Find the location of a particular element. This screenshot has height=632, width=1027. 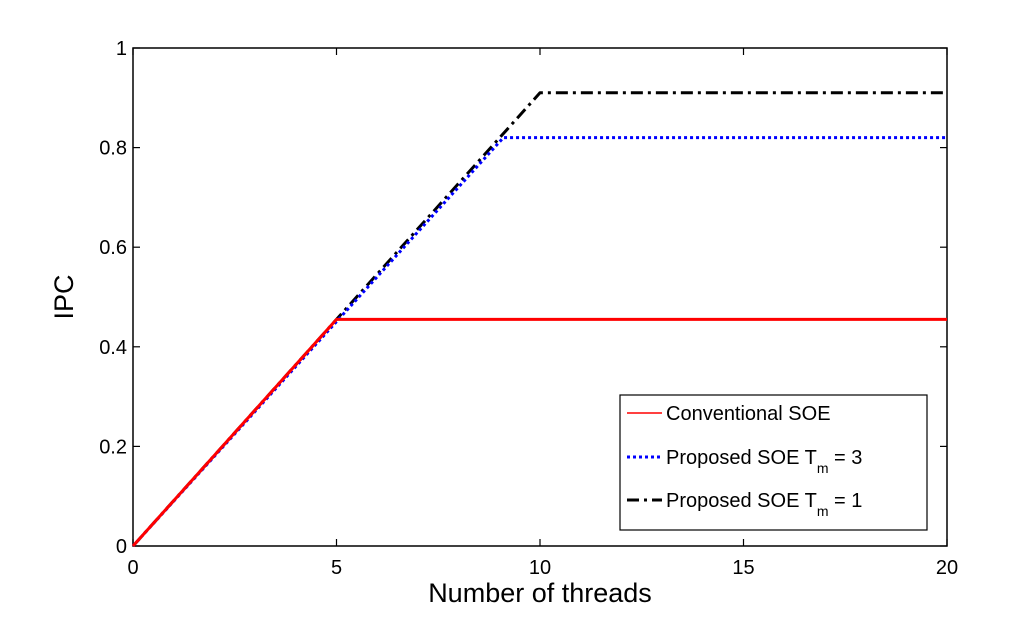

y-tick-label: 0.2 is located at coordinates (113, 447).